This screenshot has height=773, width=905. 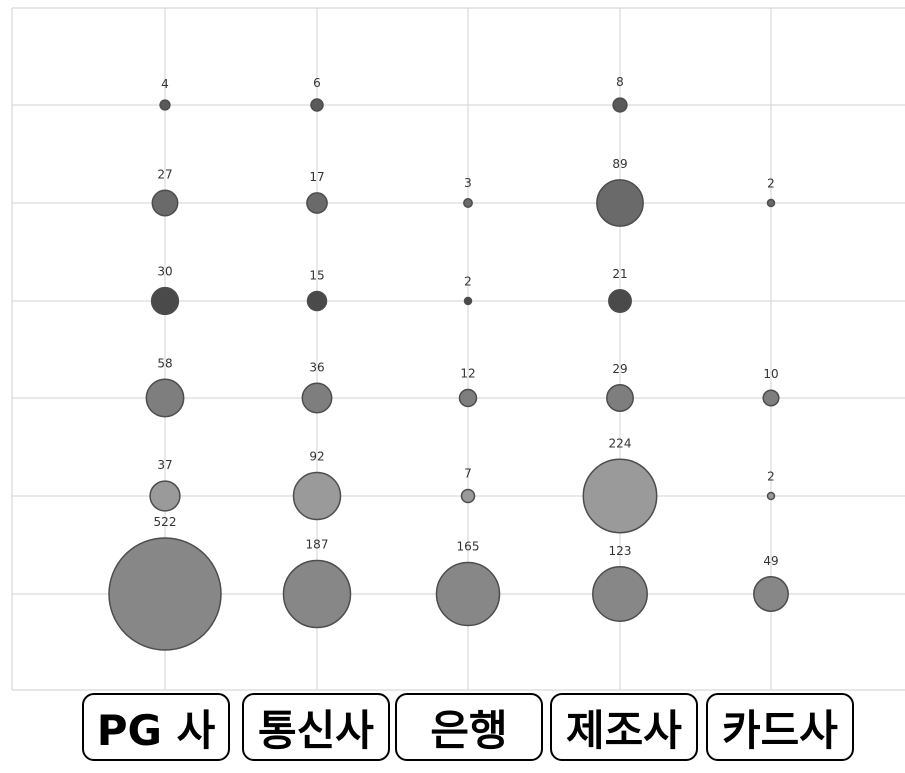 I want to click on bubble-group: 37, so click(x=165, y=485).